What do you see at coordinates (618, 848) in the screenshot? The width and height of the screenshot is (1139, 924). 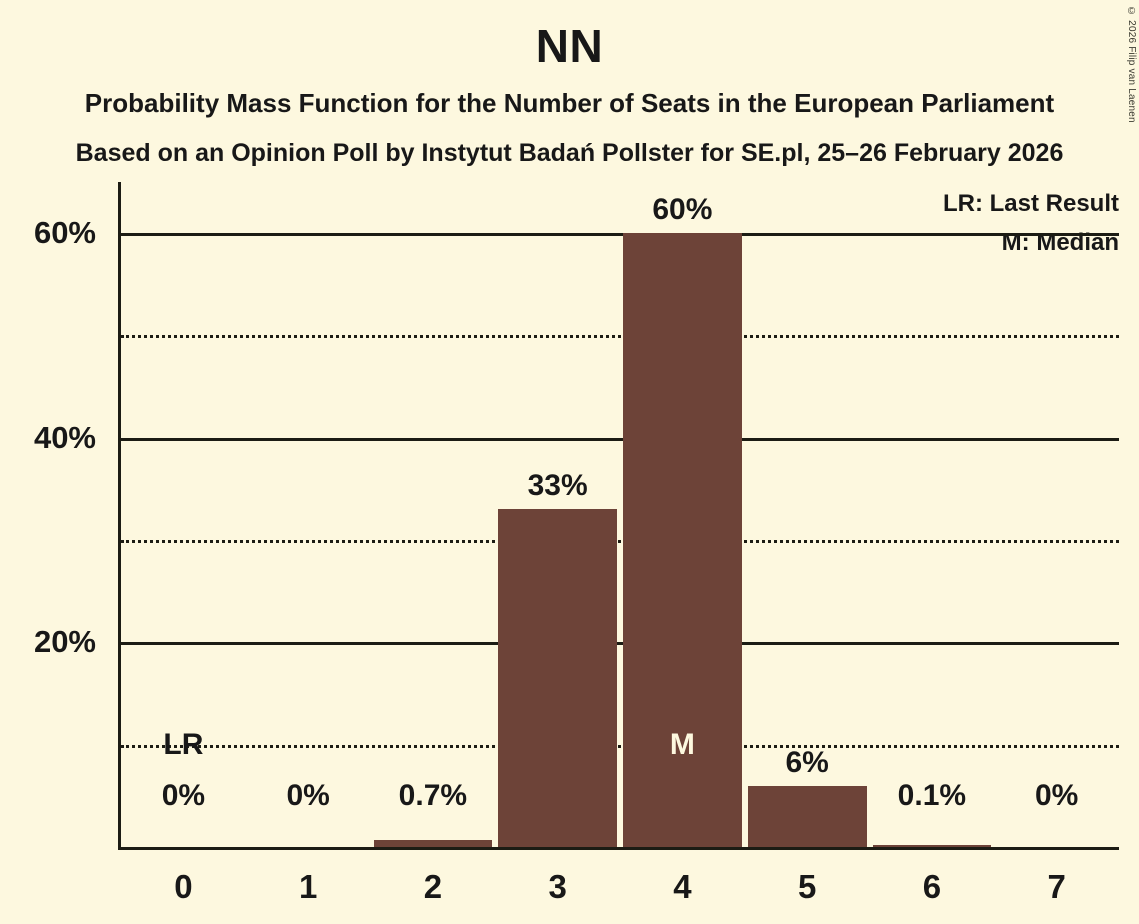 I see `x-axis-line` at bounding box center [618, 848].